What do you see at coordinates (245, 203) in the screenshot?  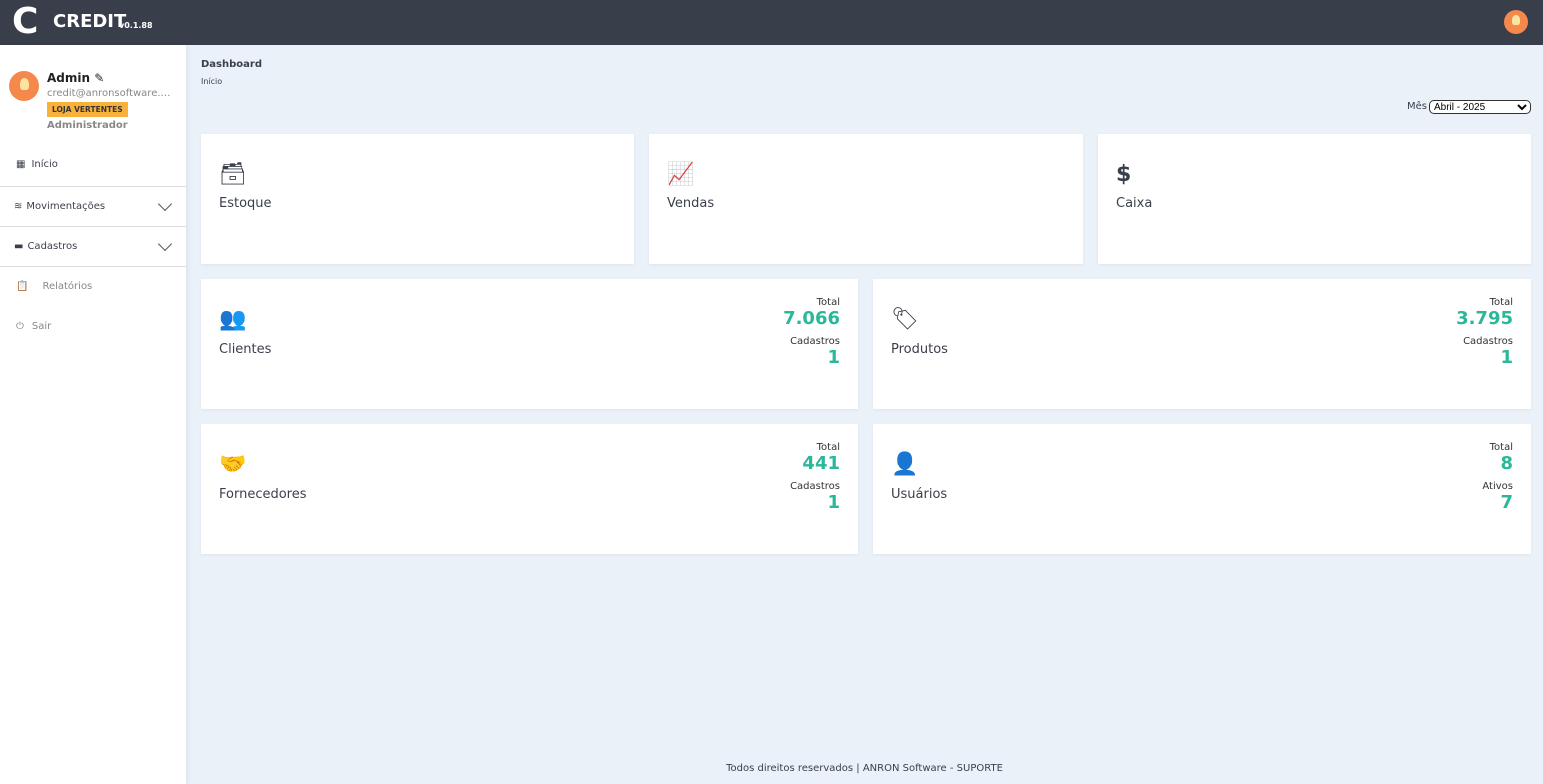 I see `card-title: Estoque` at bounding box center [245, 203].